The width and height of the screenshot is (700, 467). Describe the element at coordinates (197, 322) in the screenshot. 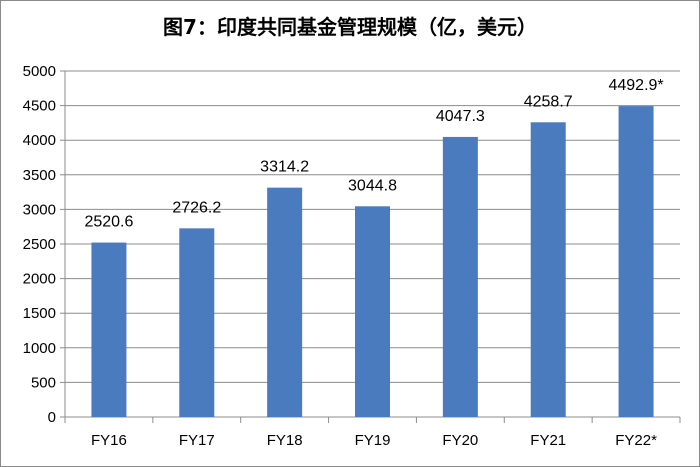

I see `bar-fy17` at that location.